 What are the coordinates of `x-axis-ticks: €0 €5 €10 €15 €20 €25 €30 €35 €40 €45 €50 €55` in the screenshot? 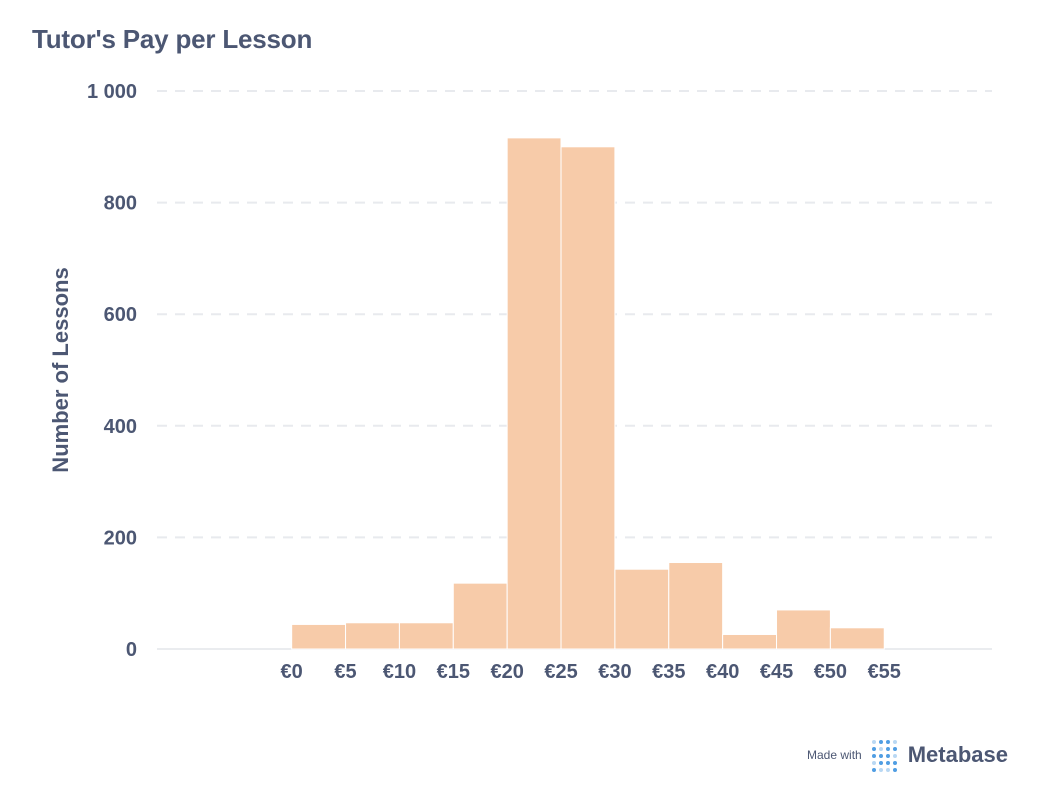 It's located at (591, 672).